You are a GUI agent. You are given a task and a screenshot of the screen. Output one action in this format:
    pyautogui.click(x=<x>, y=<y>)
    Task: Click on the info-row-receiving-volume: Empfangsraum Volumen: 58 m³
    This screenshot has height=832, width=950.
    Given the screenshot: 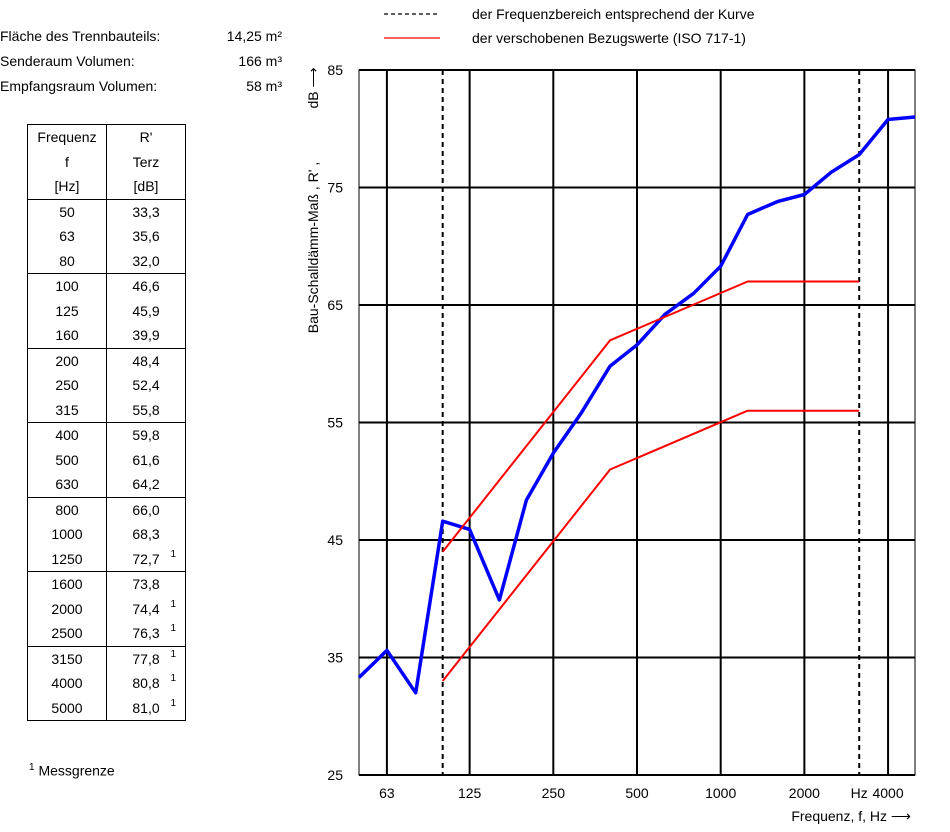 What is the action you would take?
    pyautogui.click(x=141, y=90)
    